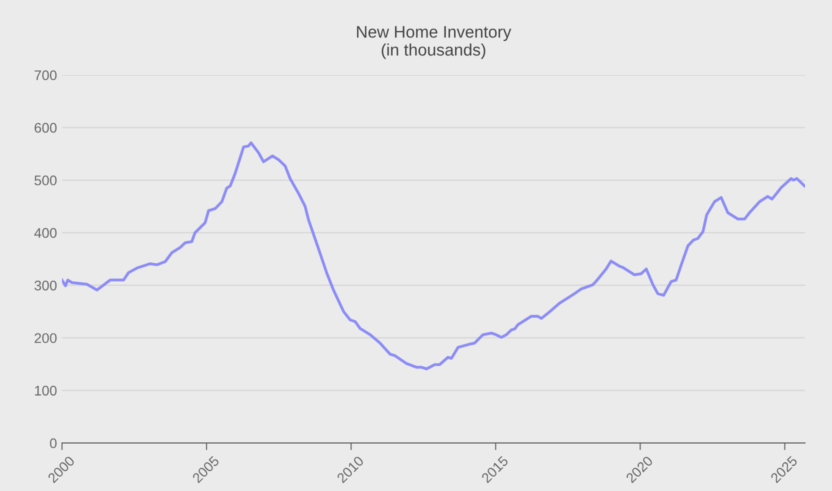  Describe the element at coordinates (45, 338) in the screenshot. I see `y-tick-label: 200` at that location.